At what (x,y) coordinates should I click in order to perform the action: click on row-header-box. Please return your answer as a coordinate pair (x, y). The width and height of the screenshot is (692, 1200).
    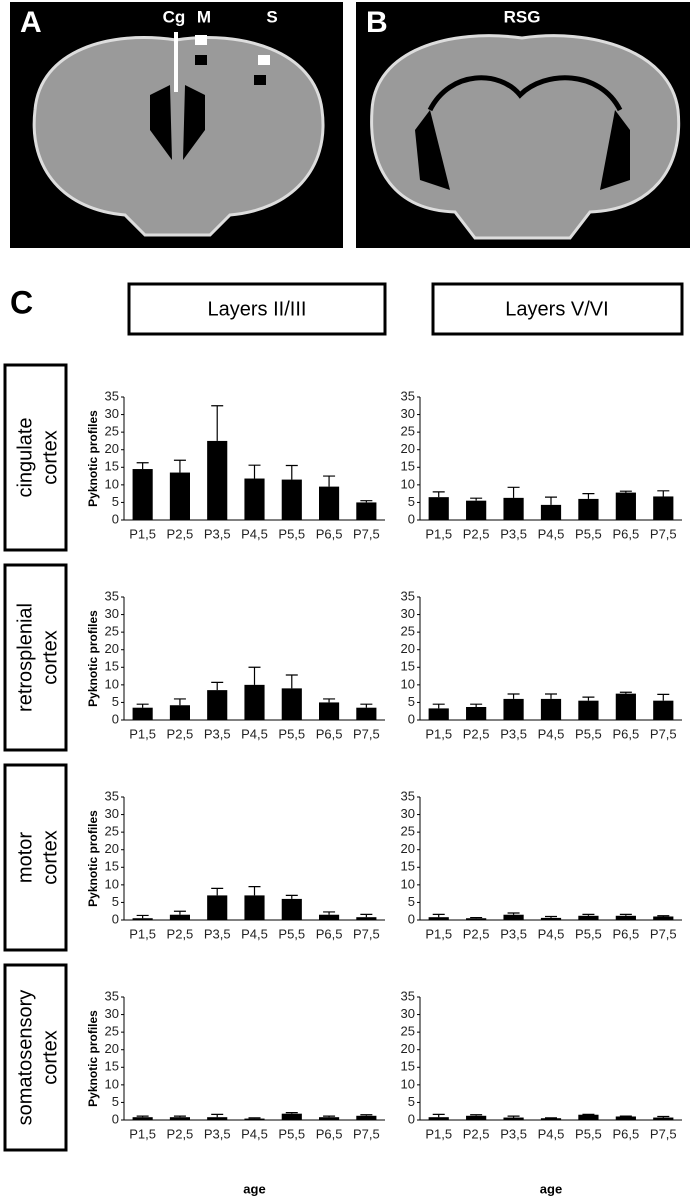
    Looking at the image, I should click on (35, 457).